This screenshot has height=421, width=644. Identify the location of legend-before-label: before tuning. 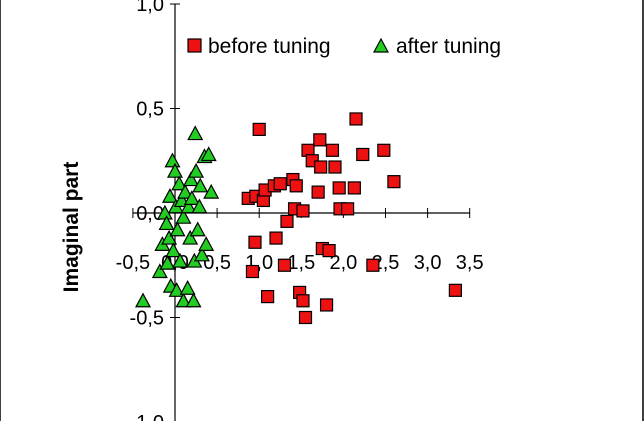
(269, 46).